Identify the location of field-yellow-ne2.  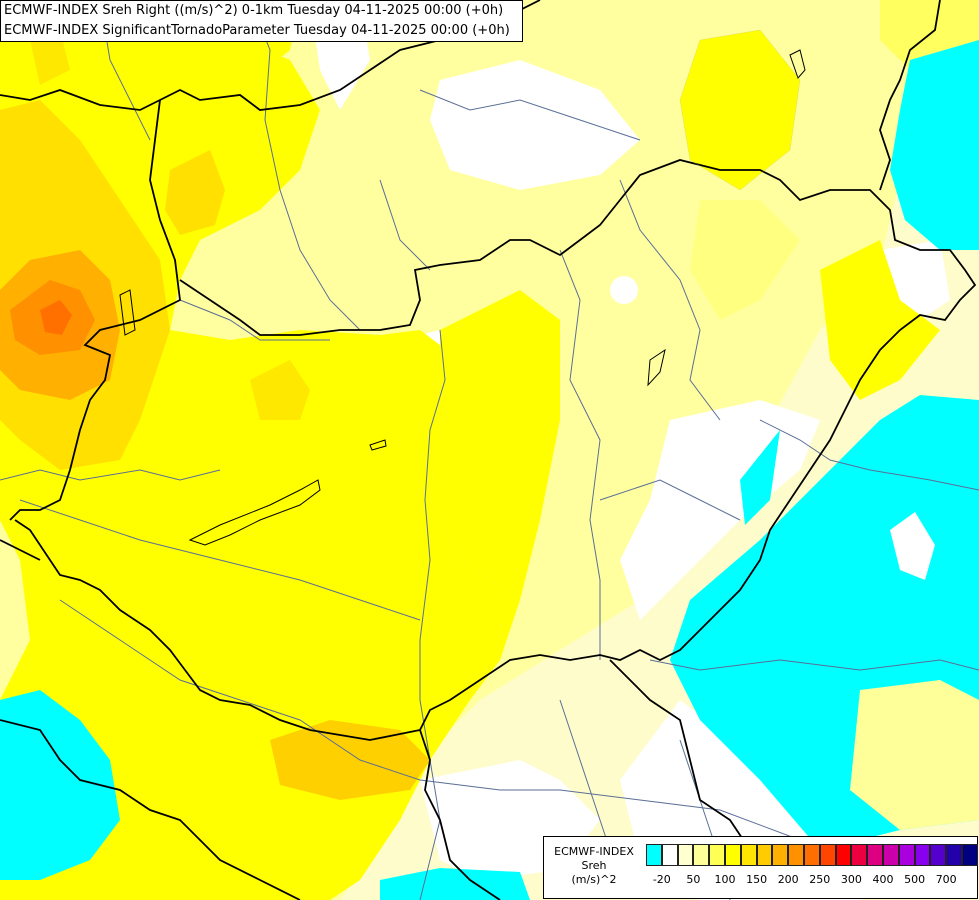
(745, 260).